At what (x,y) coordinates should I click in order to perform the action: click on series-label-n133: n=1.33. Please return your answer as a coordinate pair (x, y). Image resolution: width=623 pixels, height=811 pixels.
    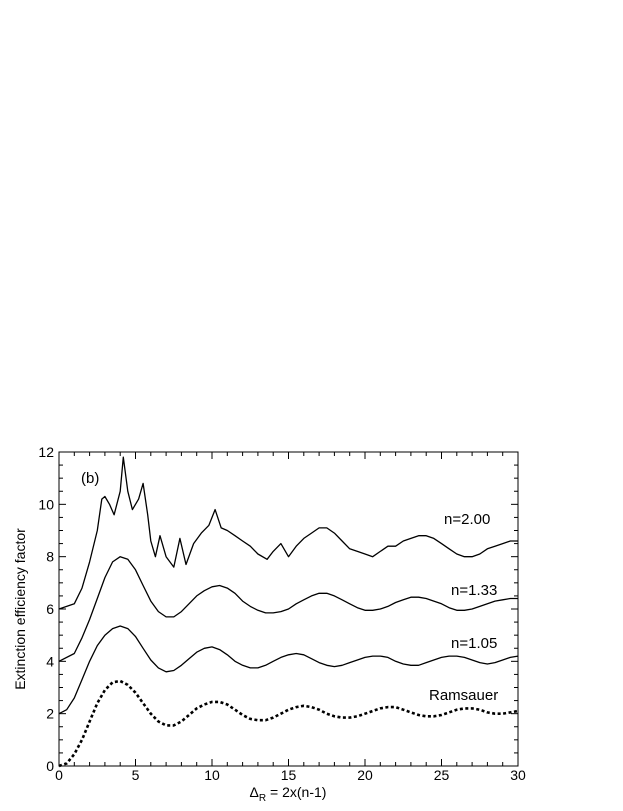
    Looking at the image, I should click on (474, 590).